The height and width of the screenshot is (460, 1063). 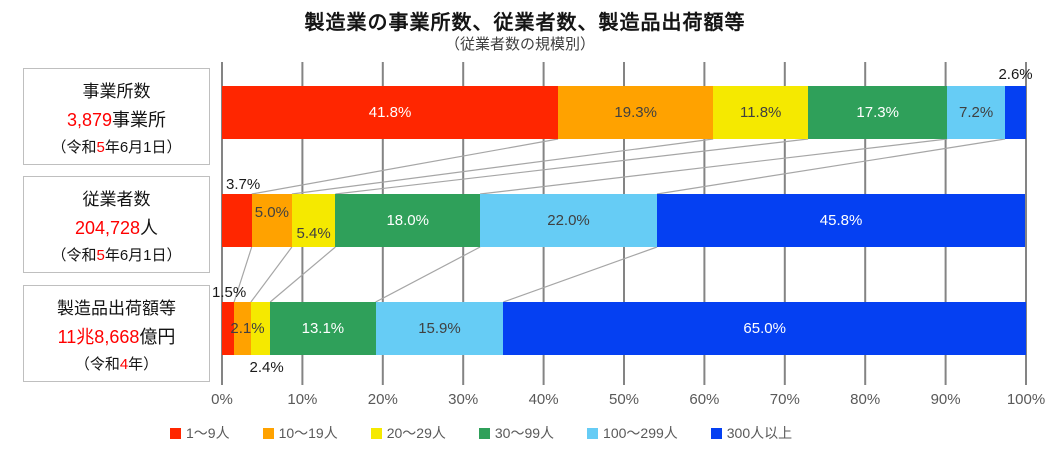 I want to click on category-box: 製造品出荷額等 11兆8,668億円 （令和4年）, so click(x=116, y=333).